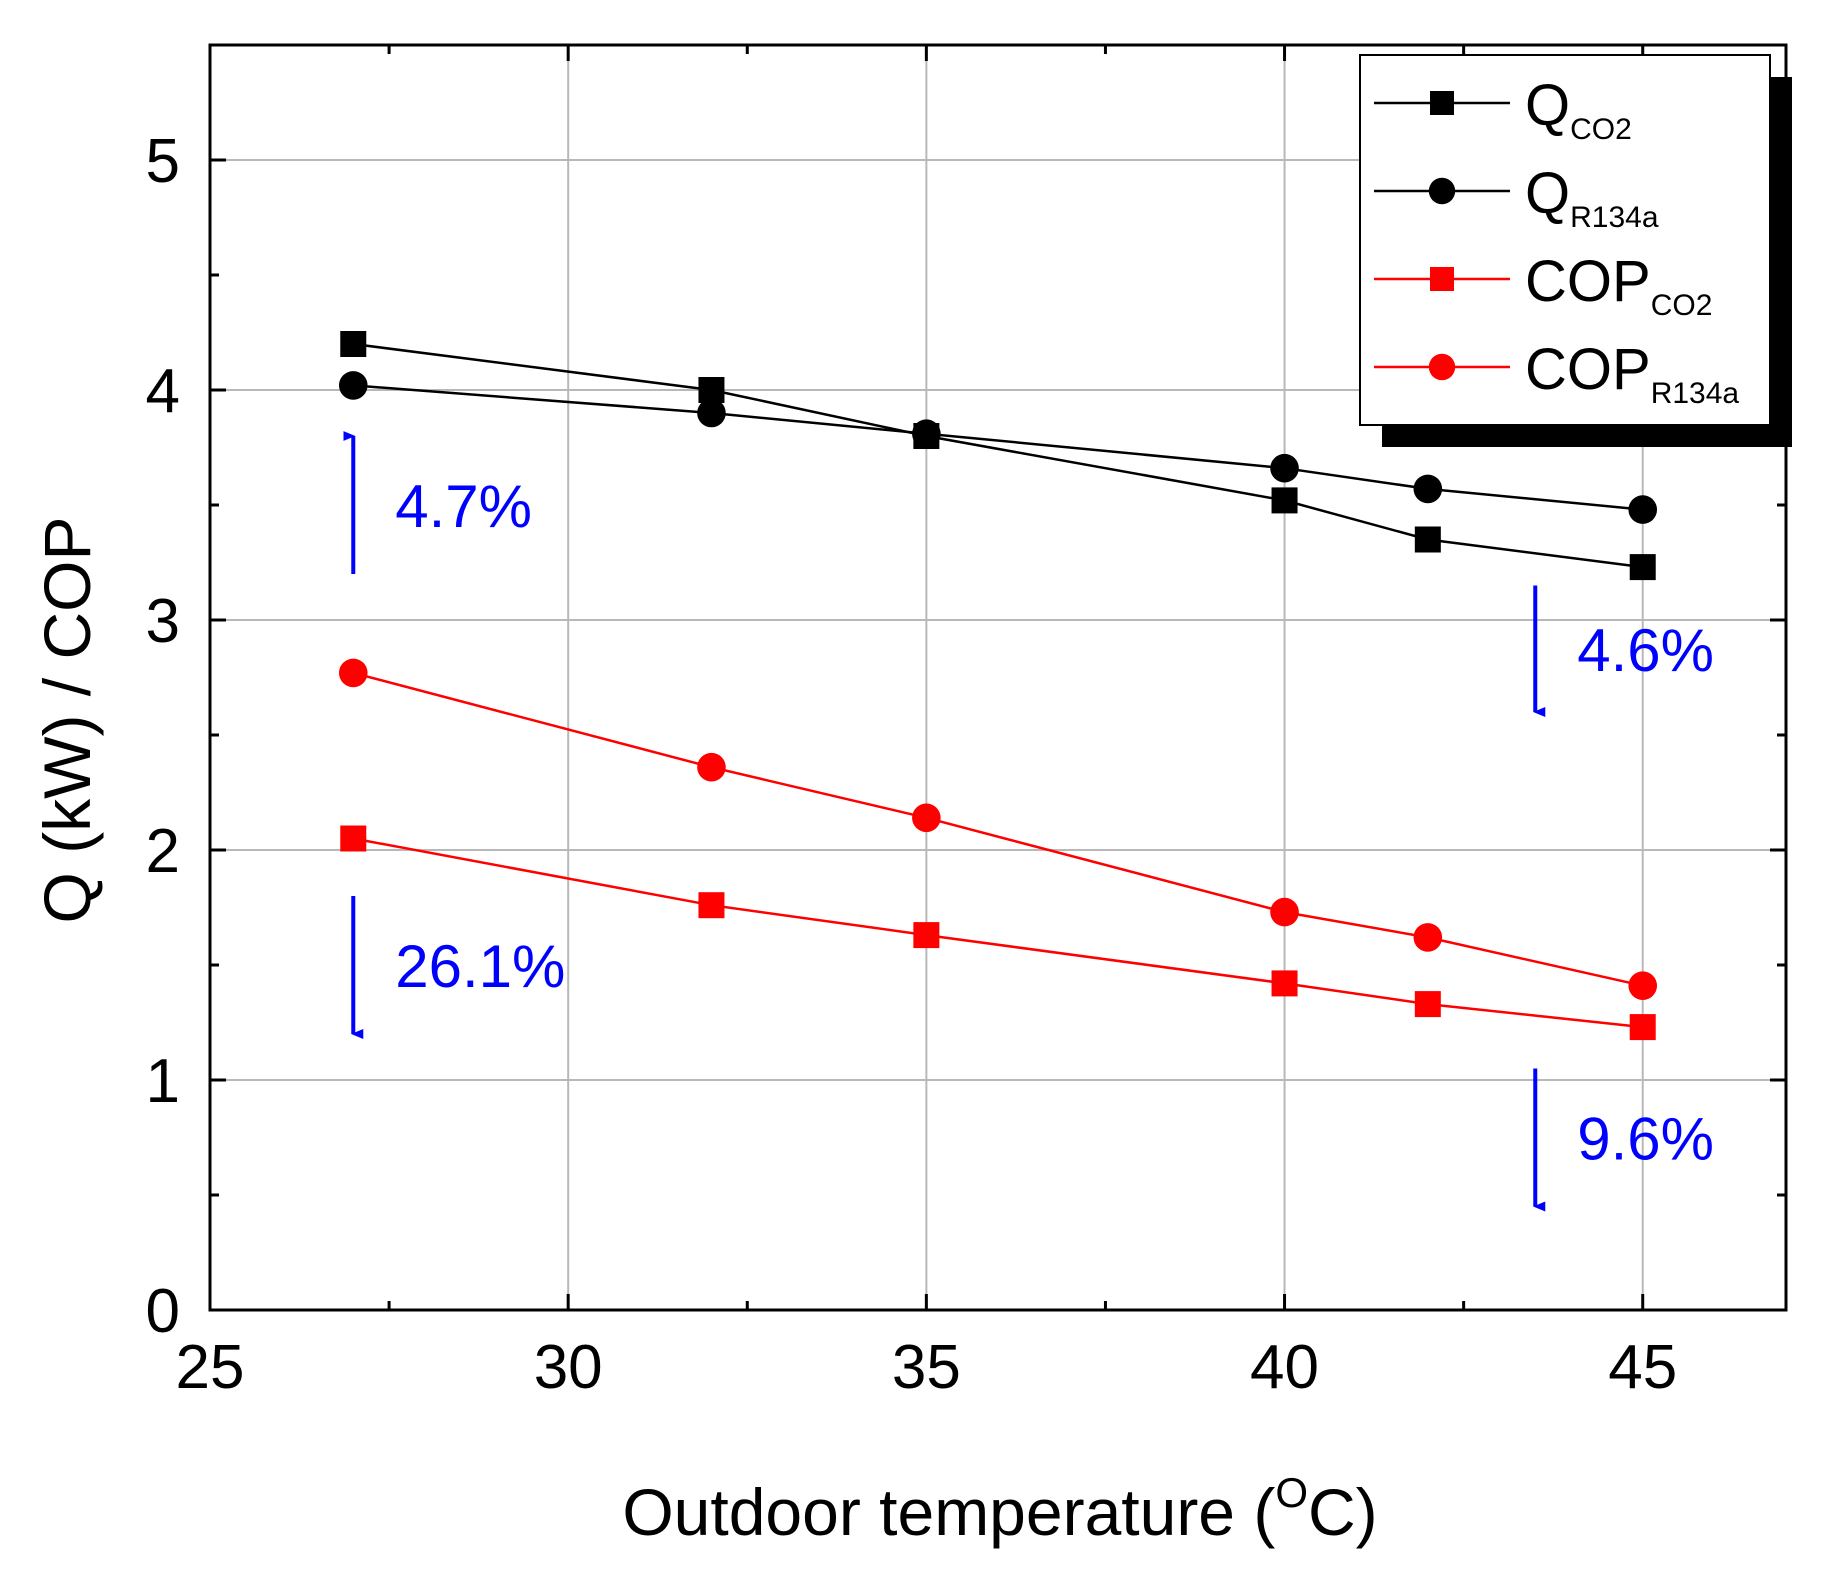 Image resolution: width=1821 pixels, height=1578 pixels. Describe the element at coordinates (163, 621) in the screenshot. I see `y-tick-label: 3` at that location.